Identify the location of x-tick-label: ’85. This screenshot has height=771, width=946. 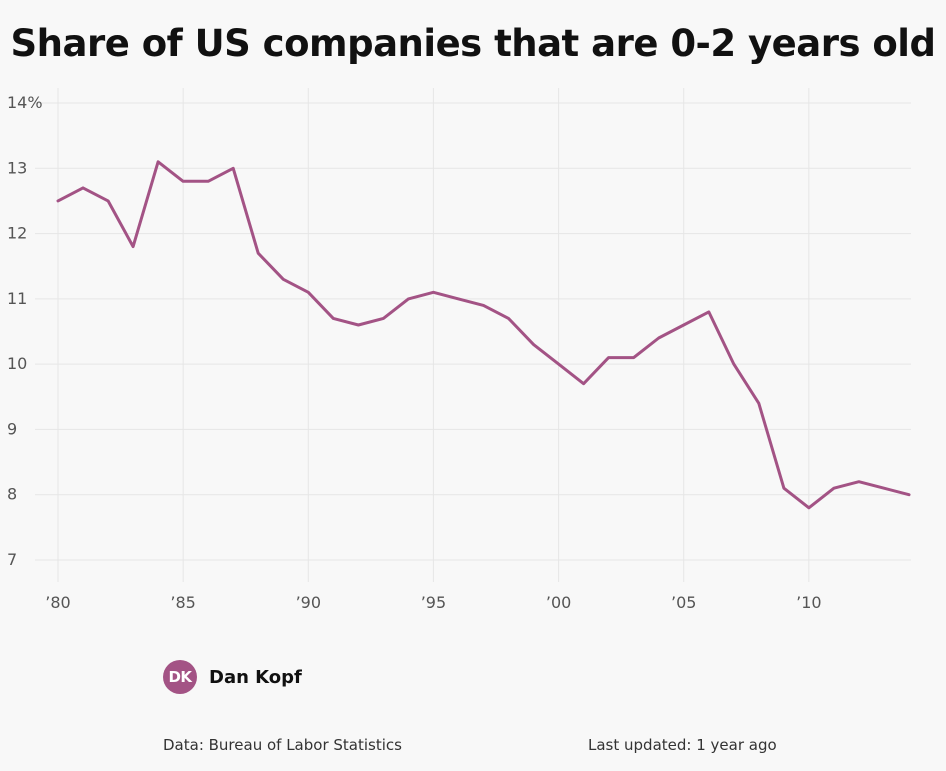
(182, 602).